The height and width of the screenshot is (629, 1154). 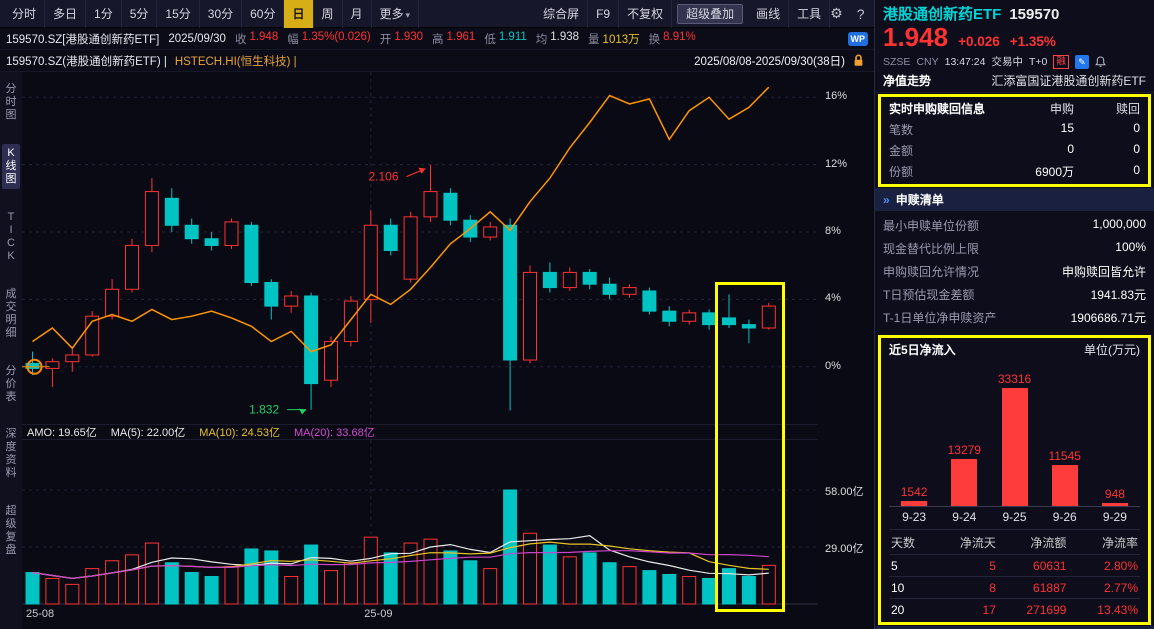 What do you see at coordinates (1136, 149) in the screenshot?
I see `realtime-金额-sell: 0` at bounding box center [1136, 149].